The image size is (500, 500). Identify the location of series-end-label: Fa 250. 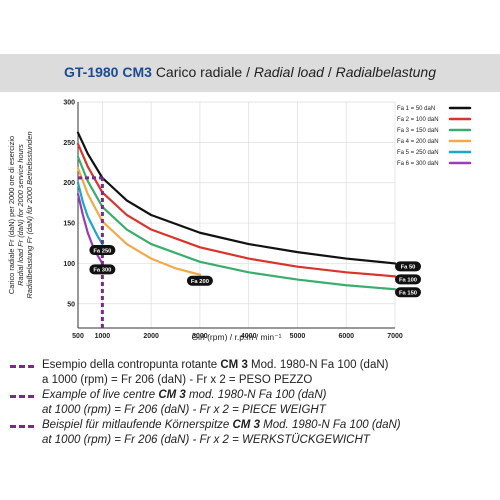
(102, 251).